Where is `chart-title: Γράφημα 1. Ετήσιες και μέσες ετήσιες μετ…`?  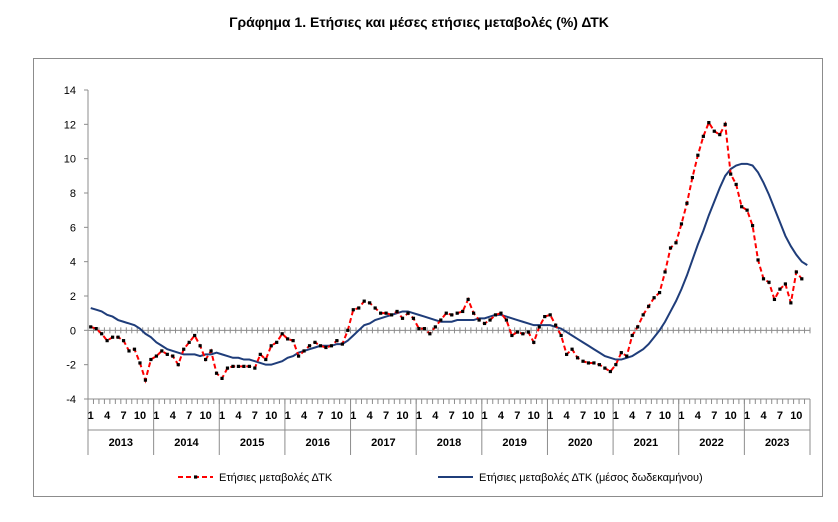
chart-title: Γράφημα 1. Ετήσιες και μέσες ετήσιες μετ… is located at coordinates (419, 22).